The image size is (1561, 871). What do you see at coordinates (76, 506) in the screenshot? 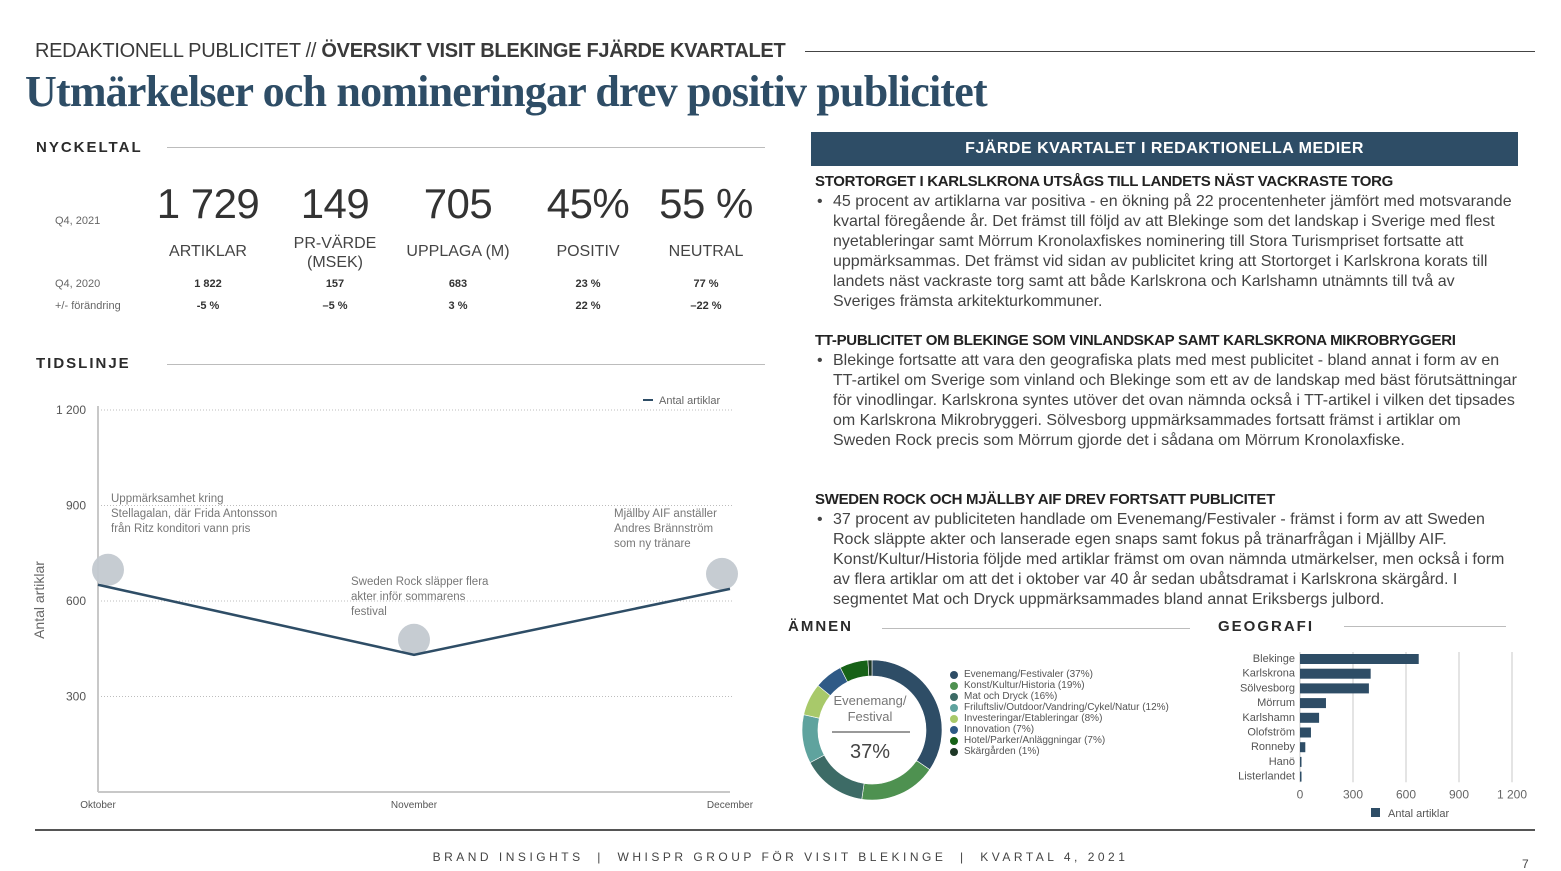
I see `y-tick-label: 900` at bounding box center [76, 506].